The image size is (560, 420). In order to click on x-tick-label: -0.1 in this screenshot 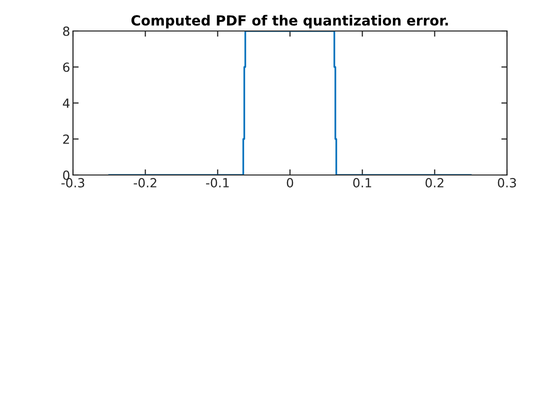, I will do `click(217, 183)`.